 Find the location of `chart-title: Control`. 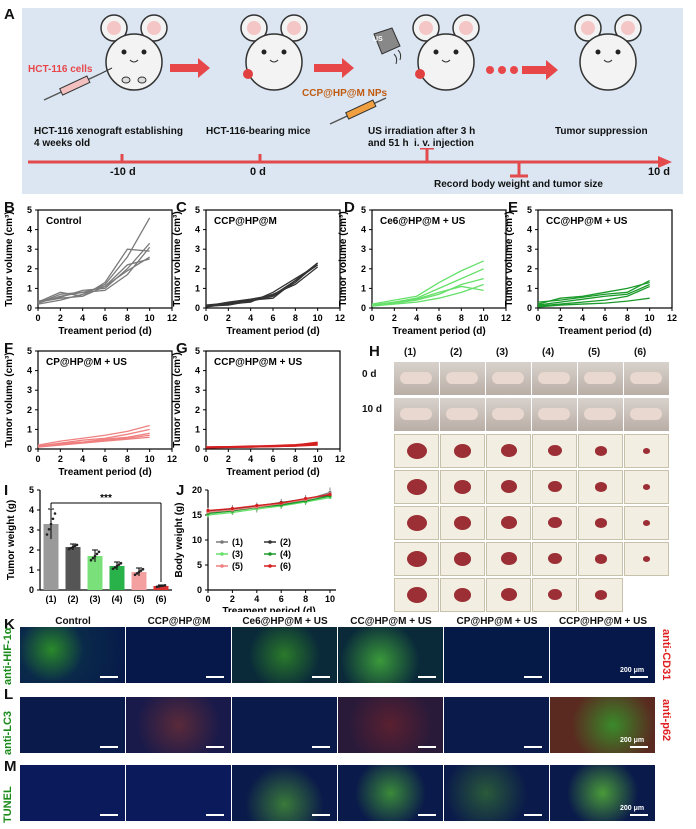

chart-title: Control is located at coordinates (64, 221).